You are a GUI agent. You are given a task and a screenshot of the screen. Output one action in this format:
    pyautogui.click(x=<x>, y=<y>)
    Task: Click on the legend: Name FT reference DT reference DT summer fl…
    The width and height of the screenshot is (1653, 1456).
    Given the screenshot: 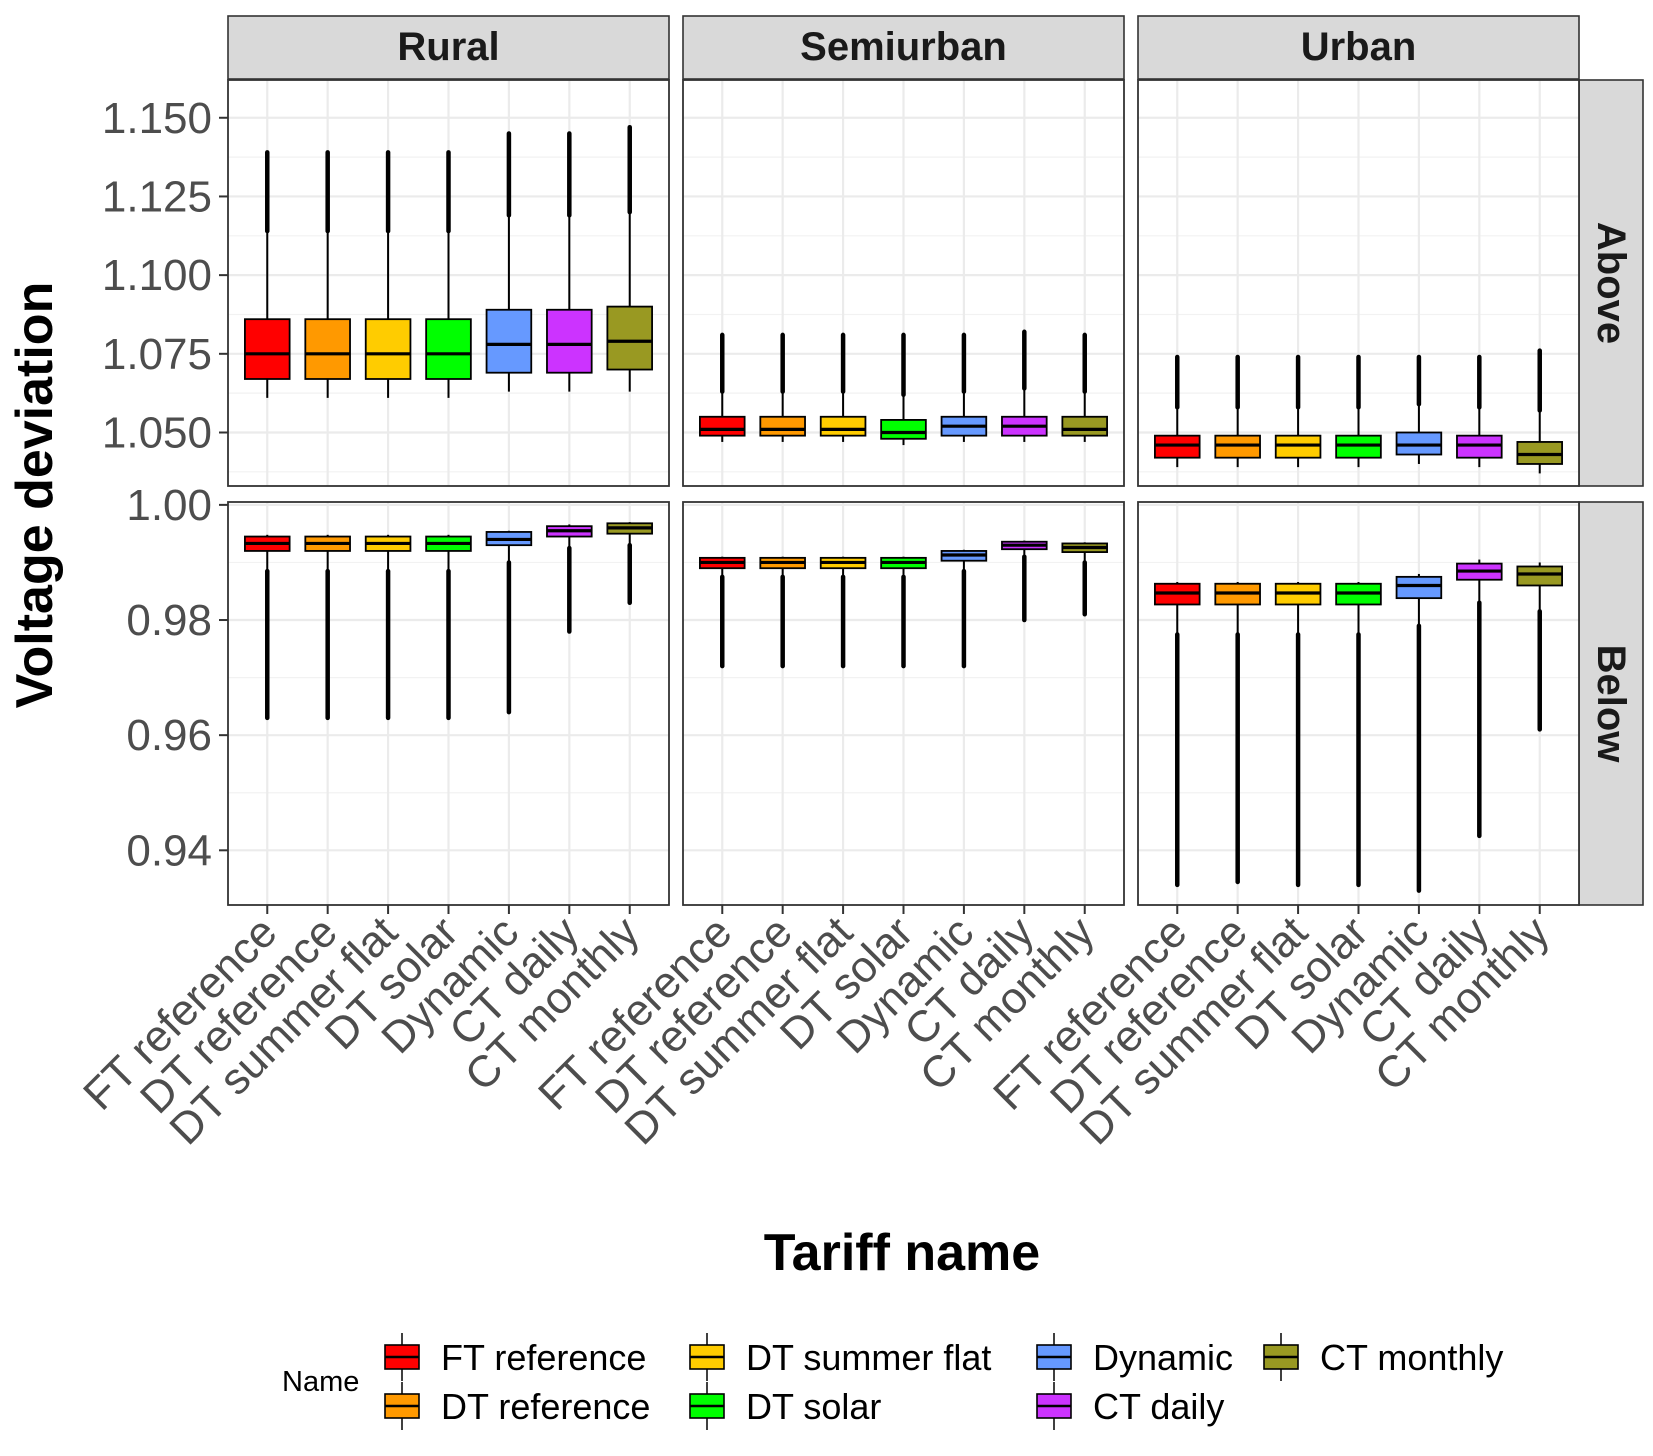 What is the action you would take?
    pyautogui.click(x=892, y=1381)
    